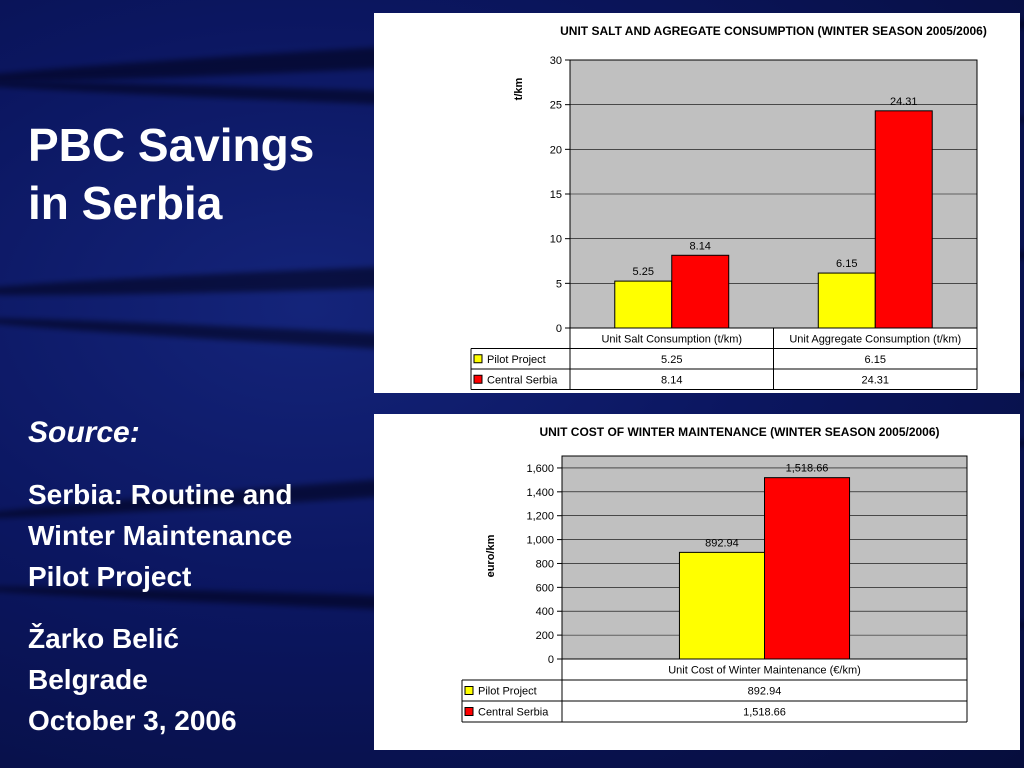 The height and width of the screenshot is (768, 1024). Describe the element at coordinates (764, 671) in the screenshot. I see `category-label: Unit Cost of Winter Maintenance (€/km)` at that location.